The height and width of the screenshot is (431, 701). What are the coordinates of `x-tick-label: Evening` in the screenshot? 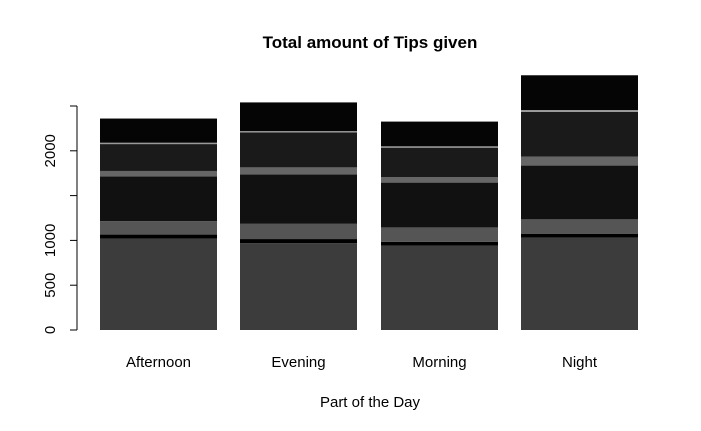 It's located at (298, 362).